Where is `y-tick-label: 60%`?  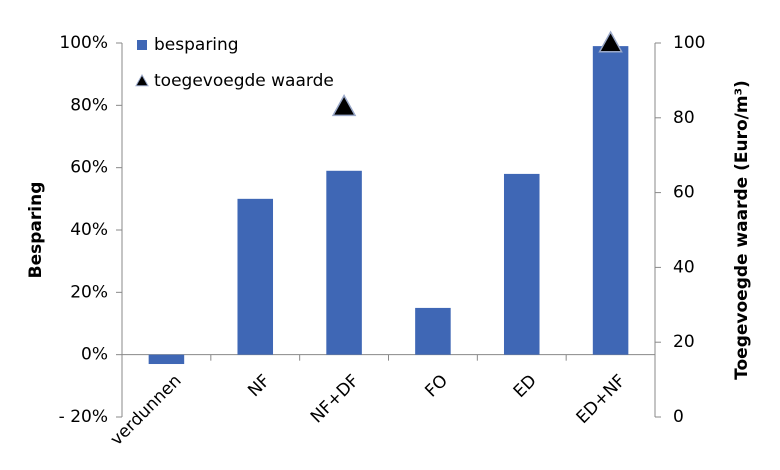 y-tick-label: 60% is located at coordinates (89, 168).